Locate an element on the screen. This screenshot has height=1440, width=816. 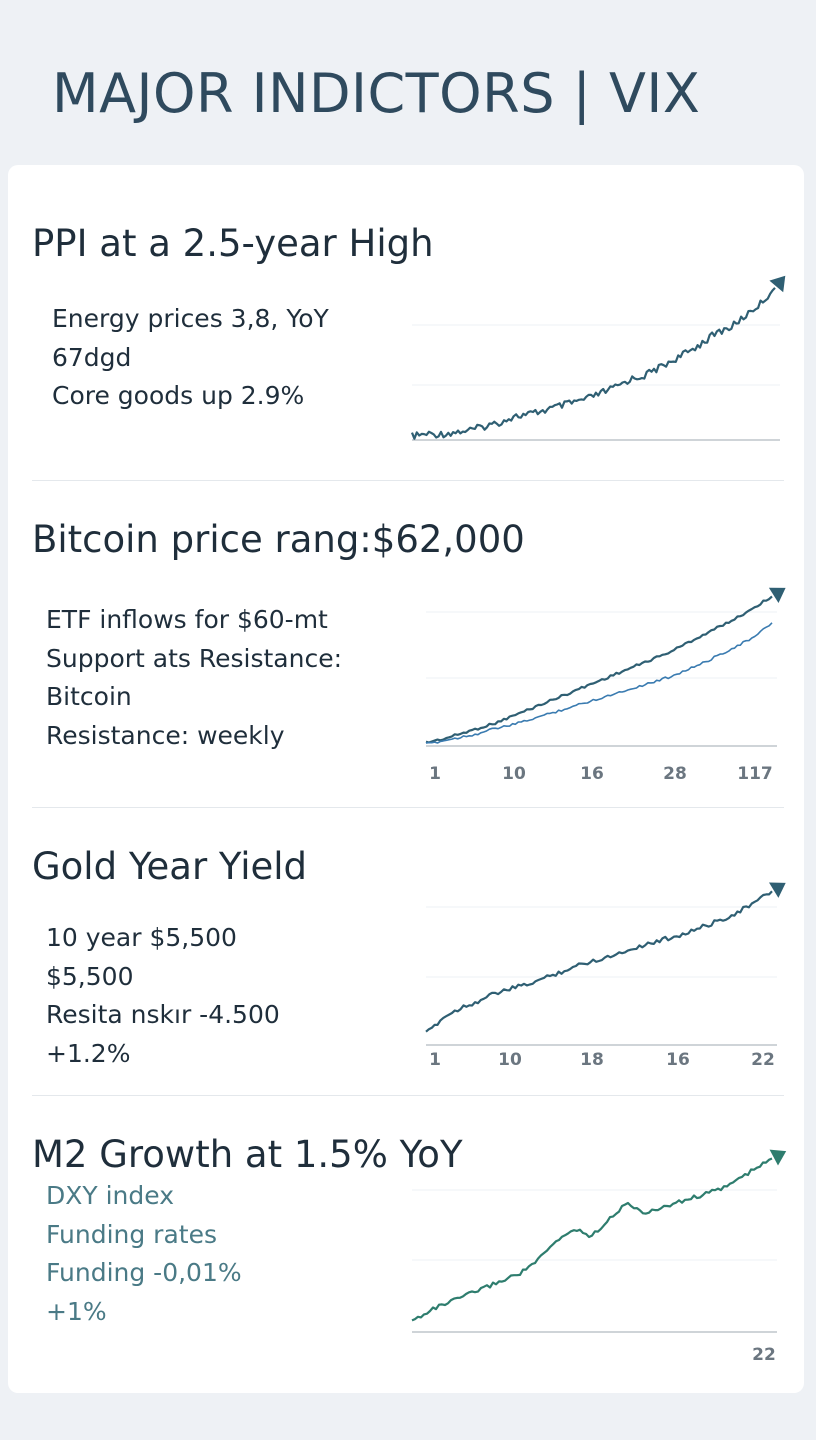
m2-chart: 22 is located at coordinates (599, 1257).